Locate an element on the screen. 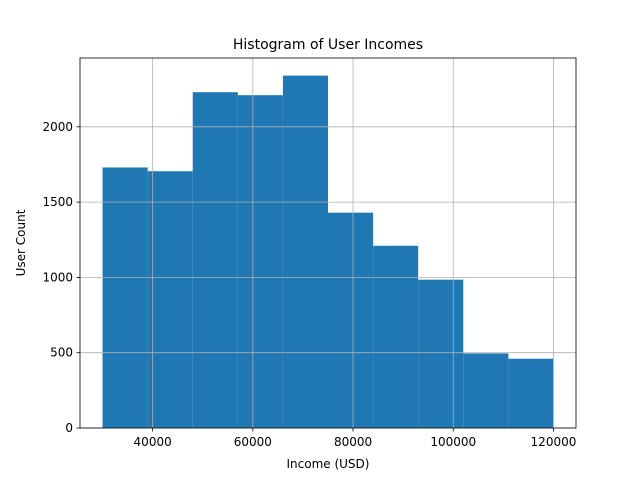 Image resolution: width=640 pixels, height=480 pixels. x-axis-label: Income (USD) is located at coordinates (328, 464).